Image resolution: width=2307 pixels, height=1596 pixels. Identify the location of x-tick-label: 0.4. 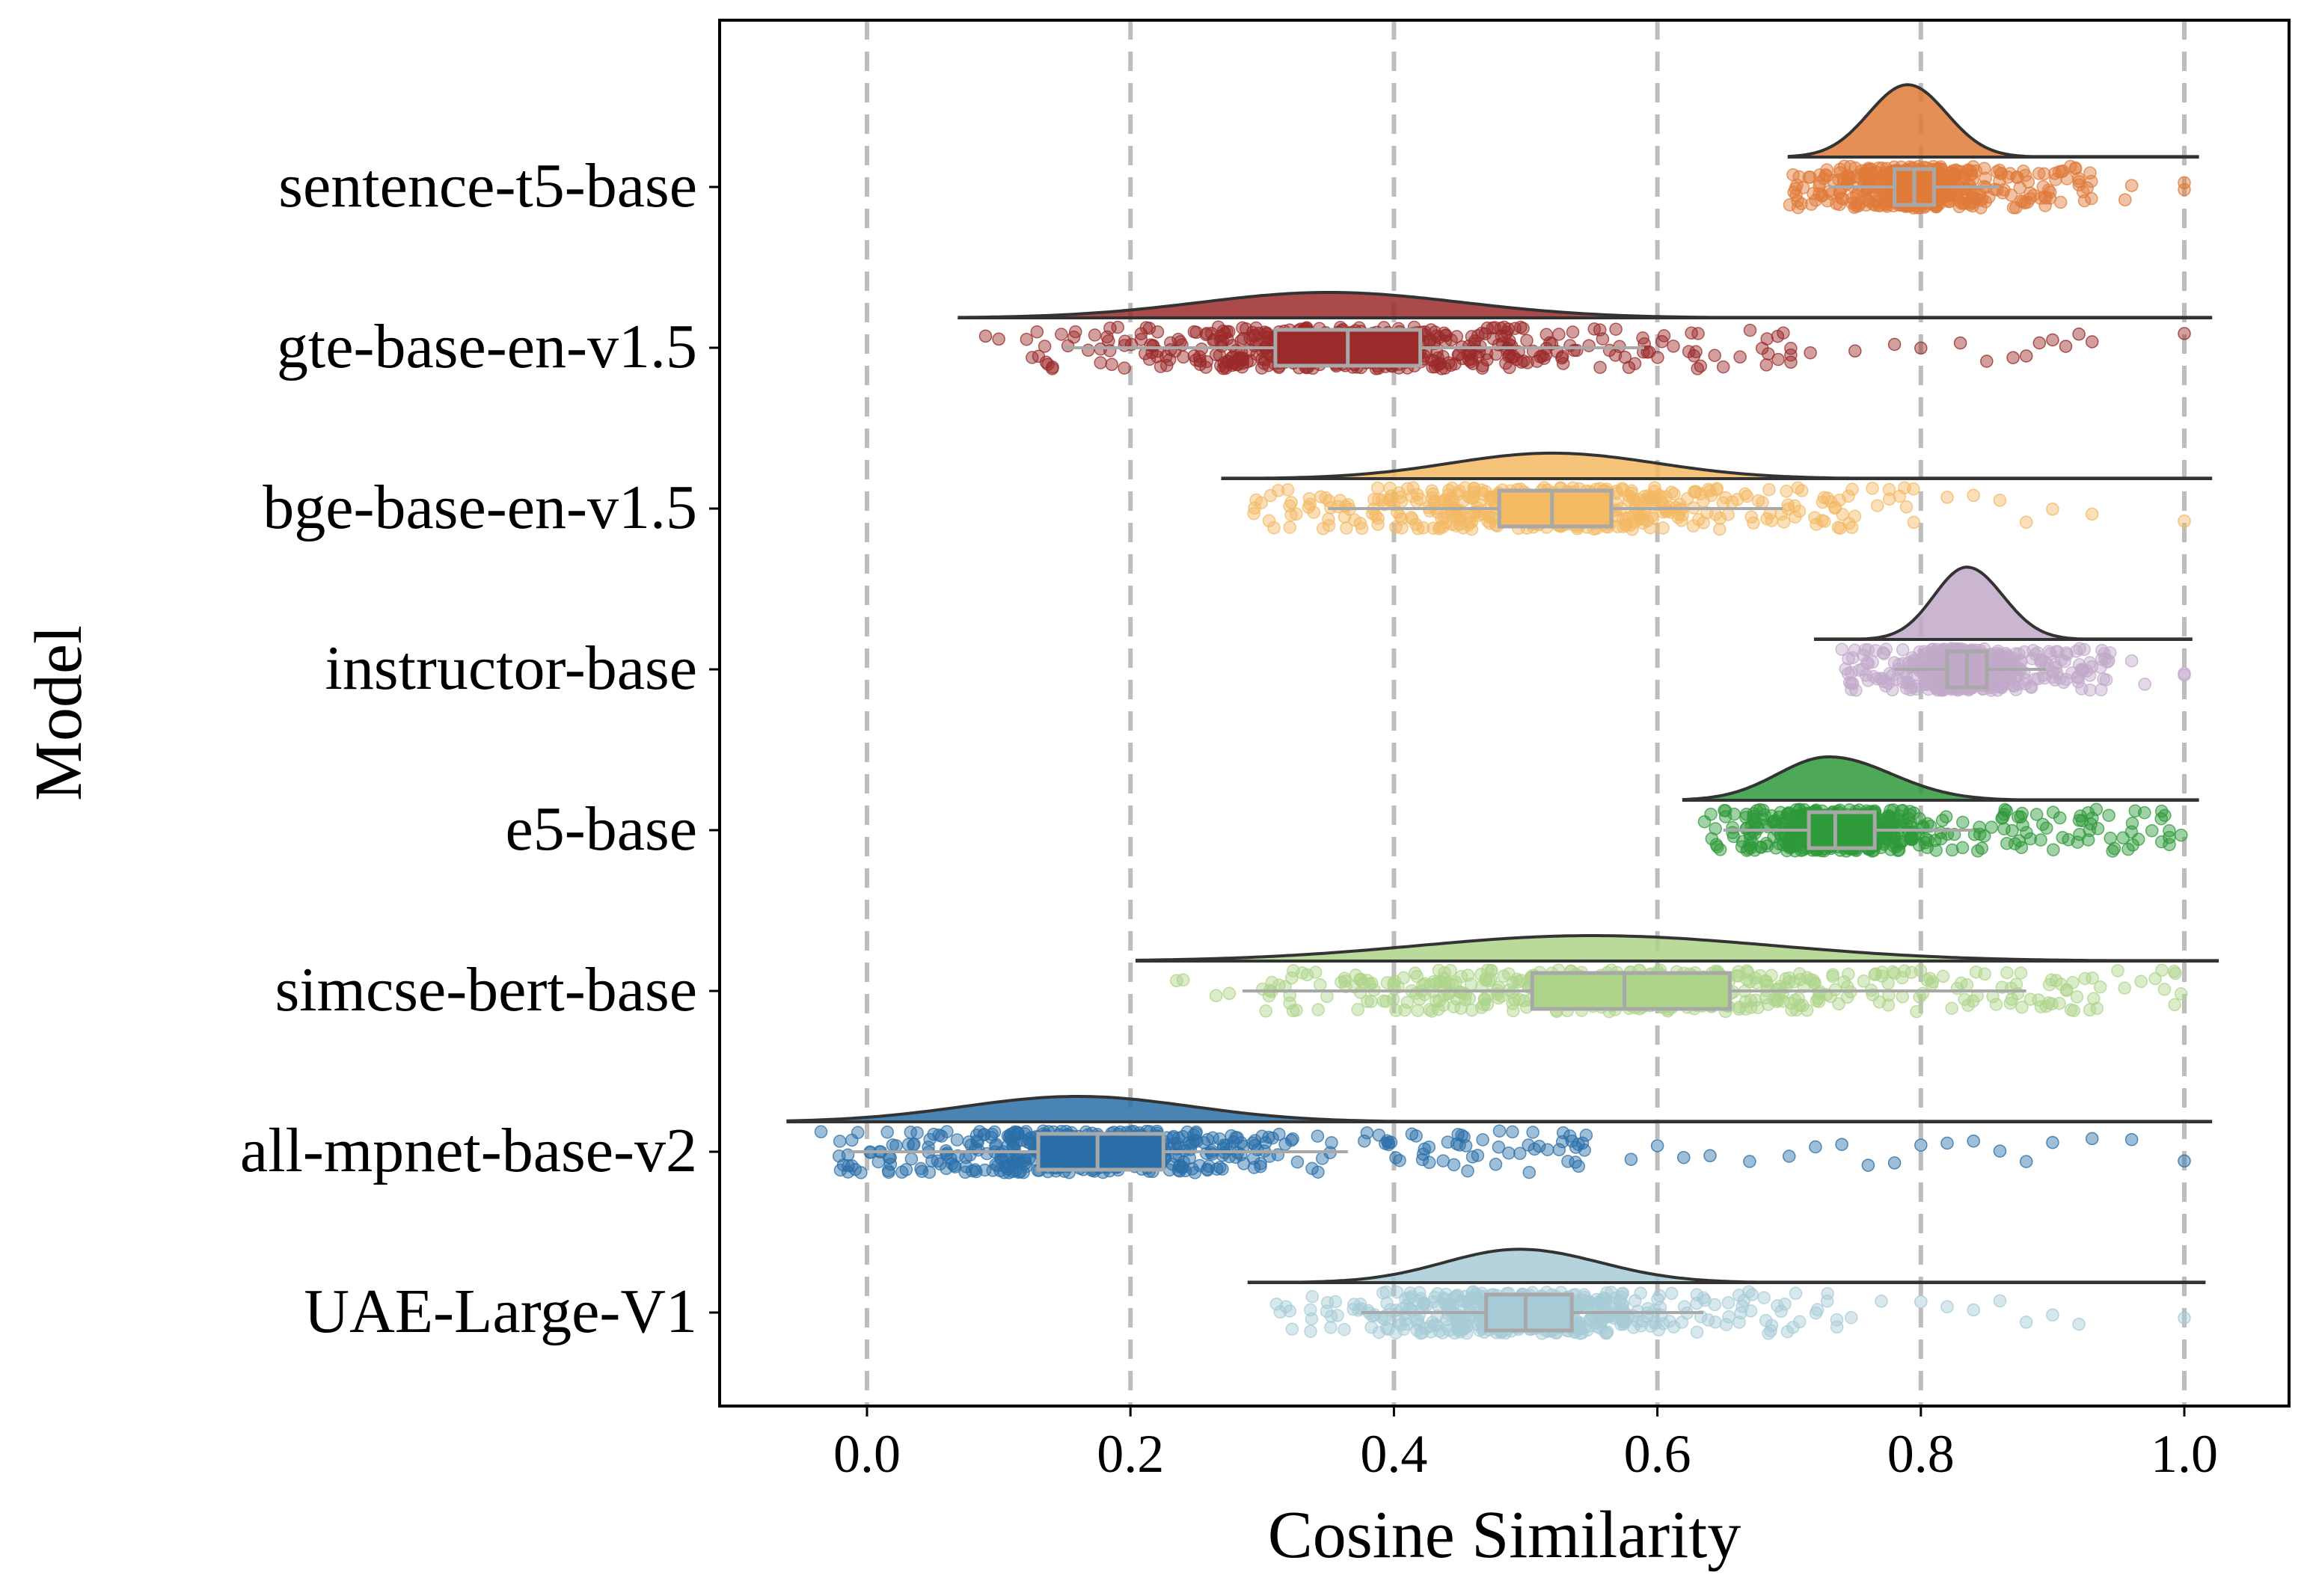
(1393, 1454).